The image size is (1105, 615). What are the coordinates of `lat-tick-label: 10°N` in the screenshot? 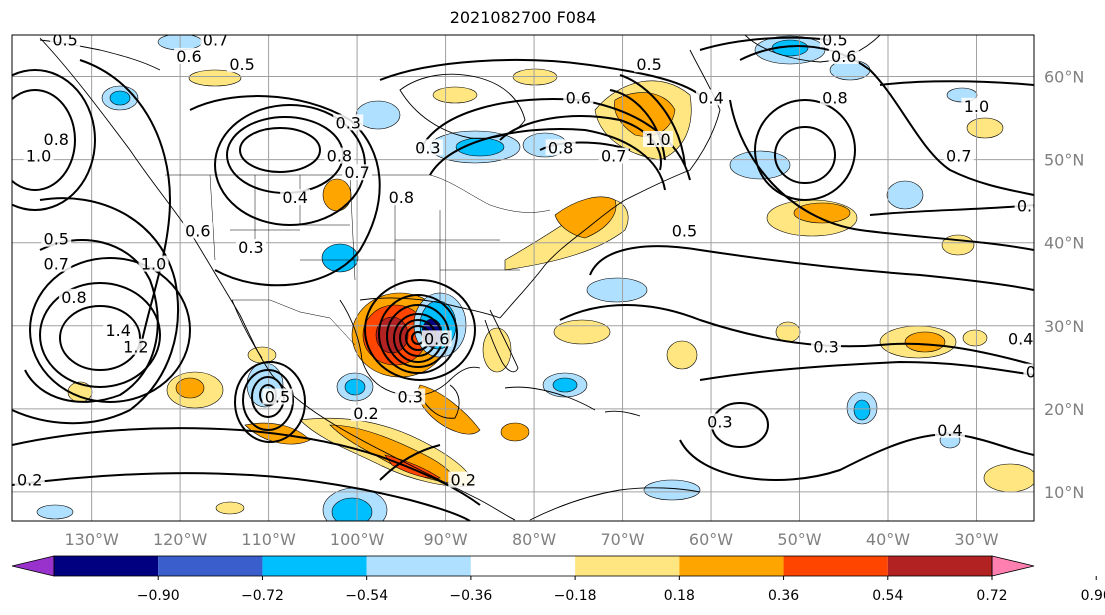 It's located at (1064, 492).